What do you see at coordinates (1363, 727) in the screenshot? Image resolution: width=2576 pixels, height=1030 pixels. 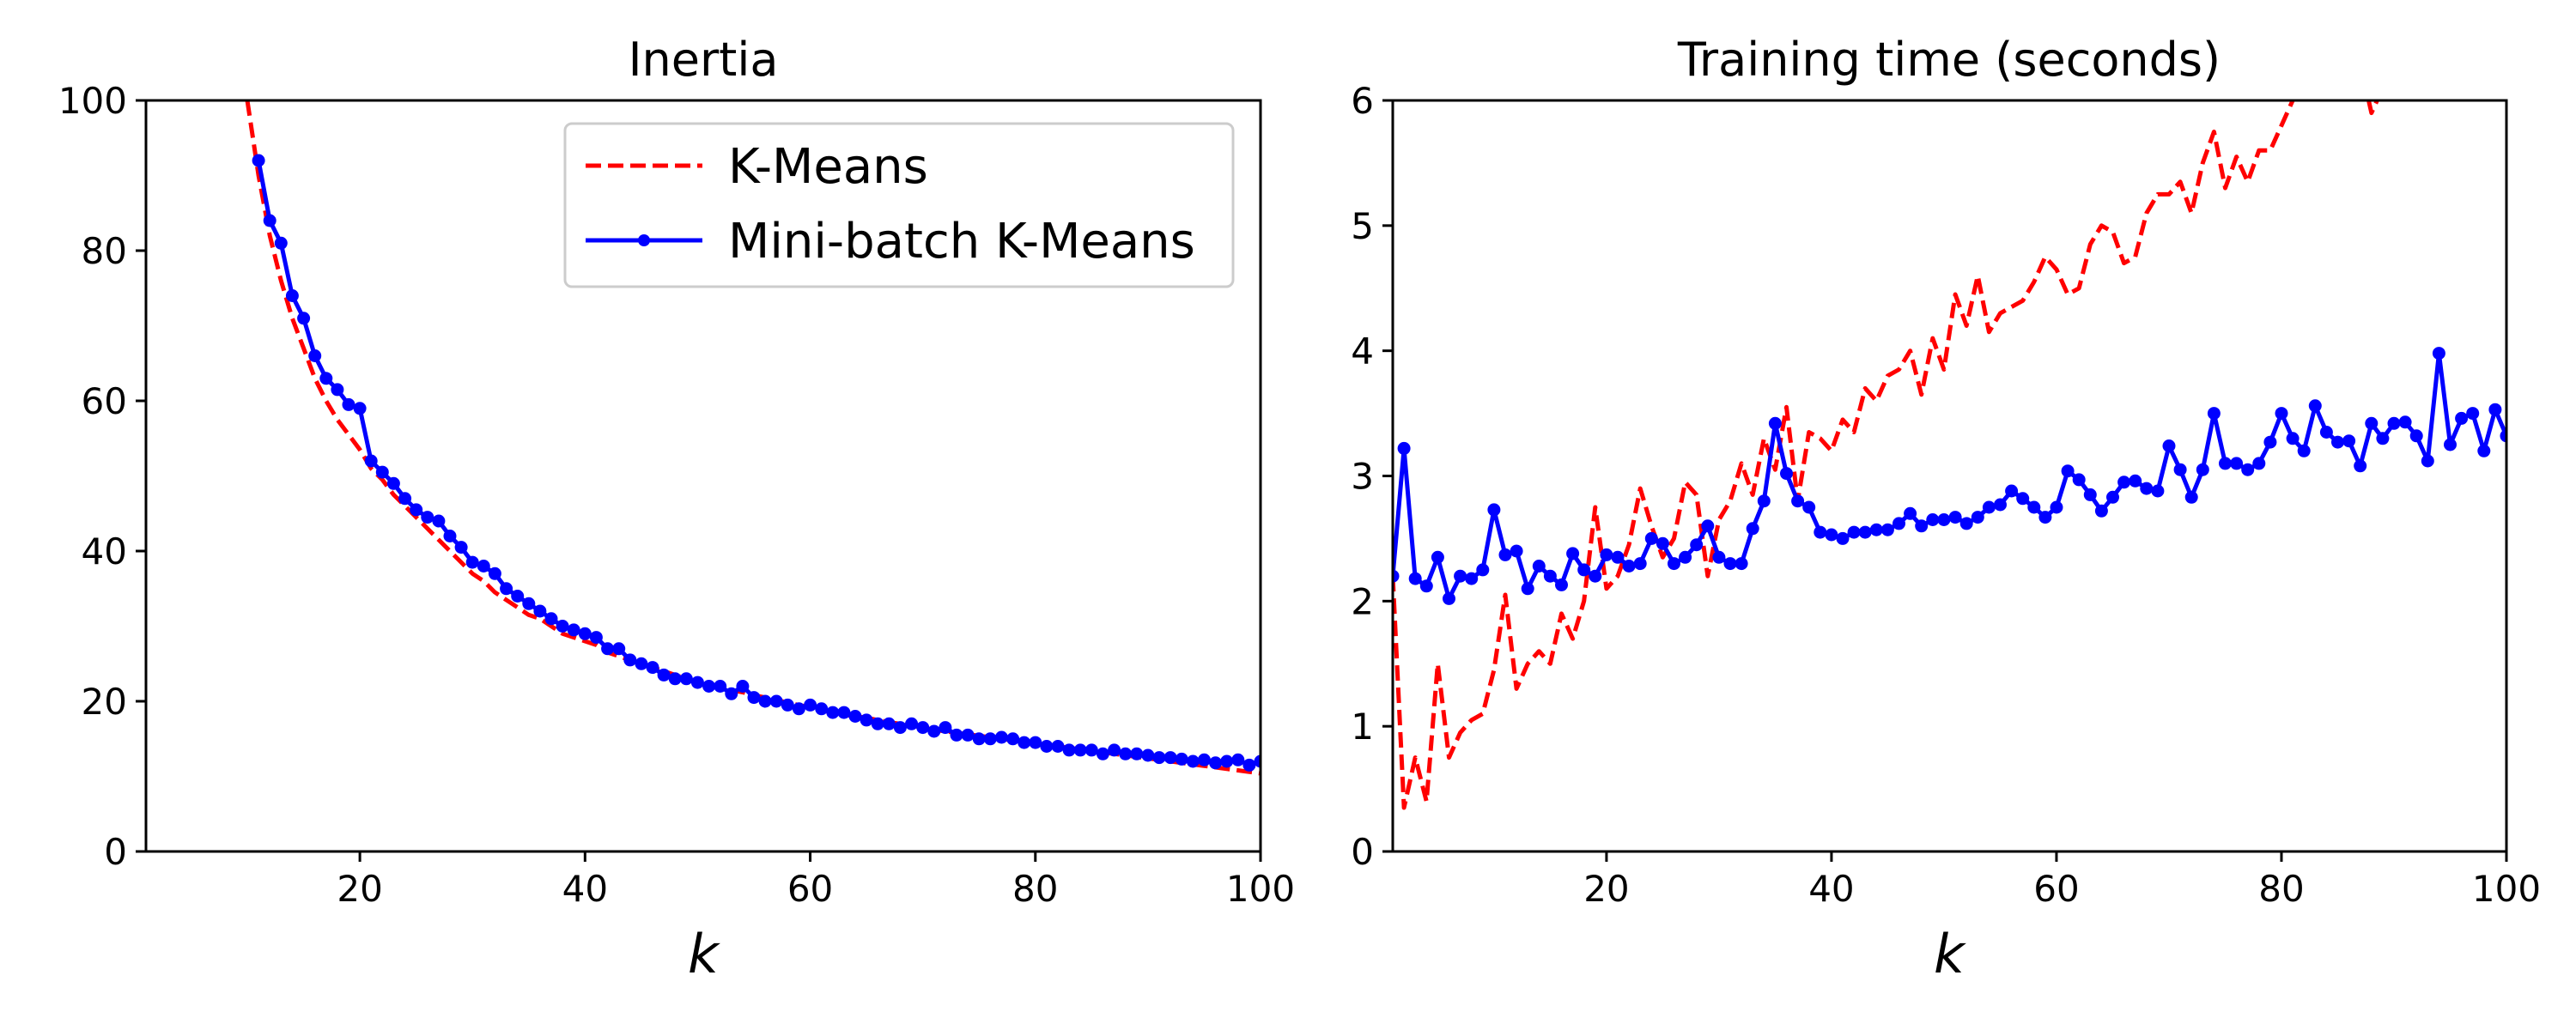 I see `training-time-y-tick-label: 1` at bounding box center [1363, 727].